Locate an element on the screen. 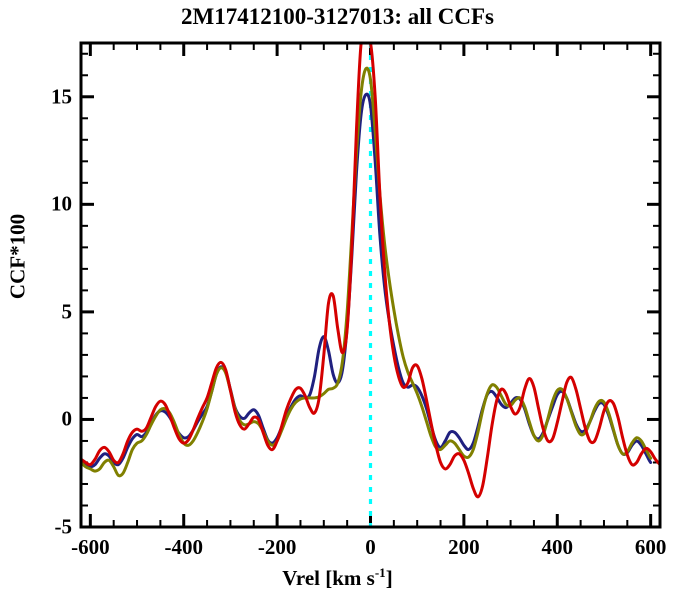 This screenshot has height=600, width=675. x-tick-label: 0 is located at coordinates (370, 547).